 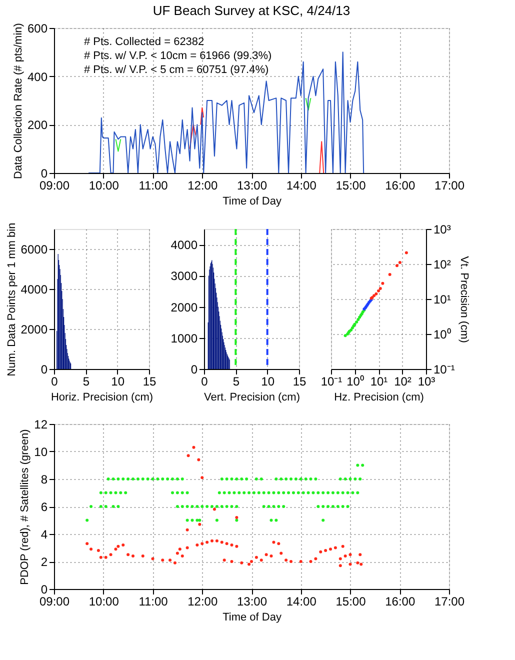 What do you see at coordinates (37, 125) in the screenshot?
I see `y-tick-label: 200` at bounding box center [37, 125].